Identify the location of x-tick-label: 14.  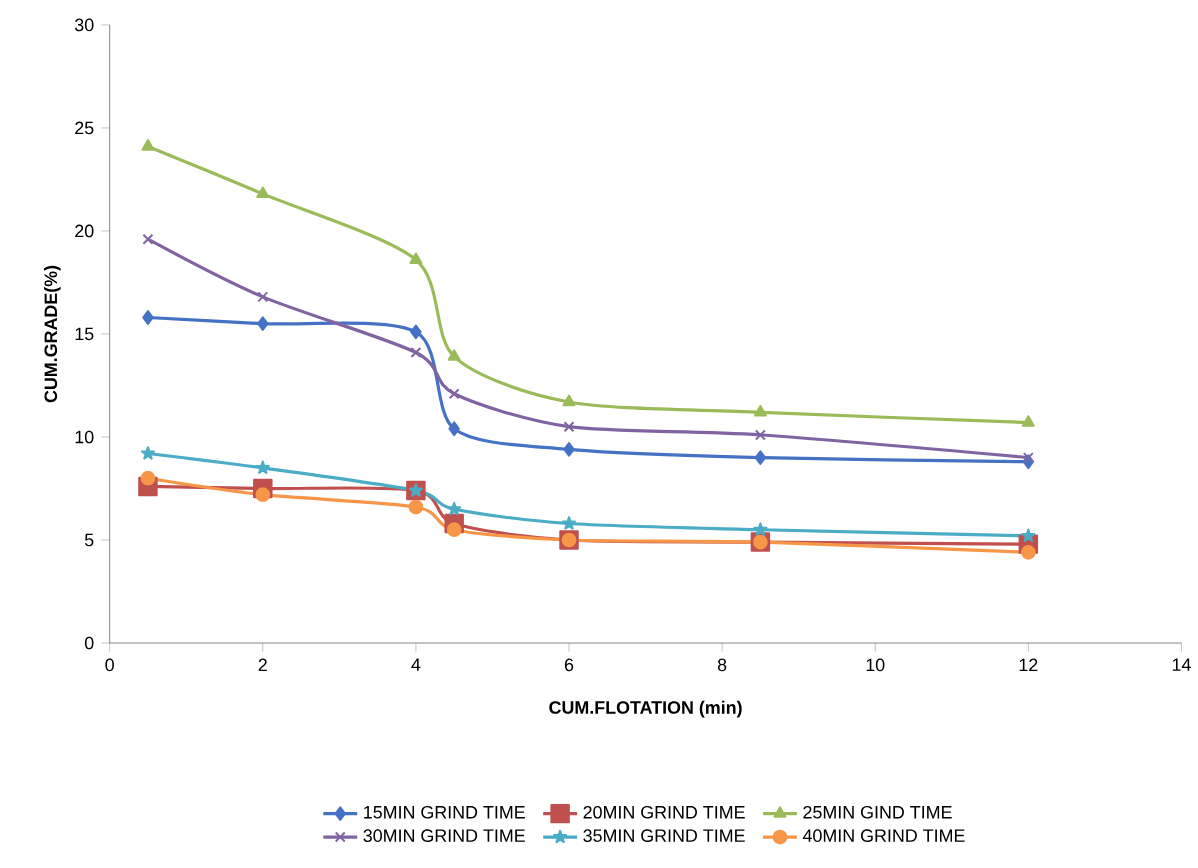
(1181, 664).